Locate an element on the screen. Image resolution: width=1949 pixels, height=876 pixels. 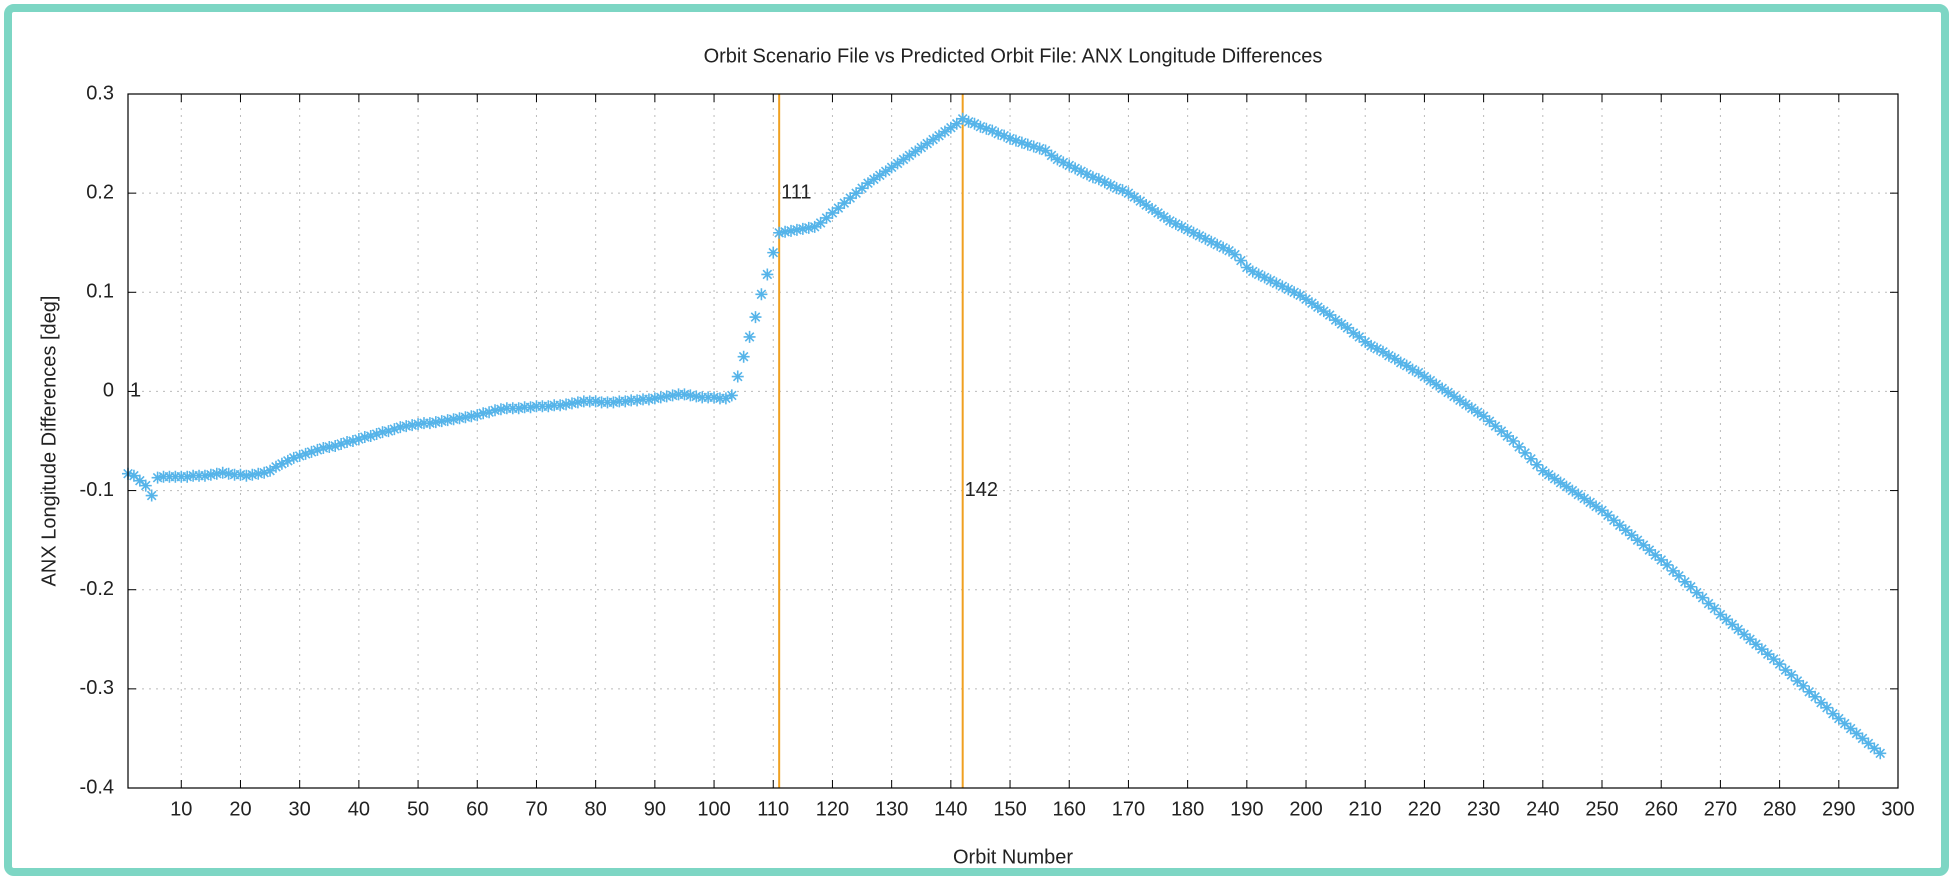
x-tick-label: 140 is located at coordinates (950, 809).